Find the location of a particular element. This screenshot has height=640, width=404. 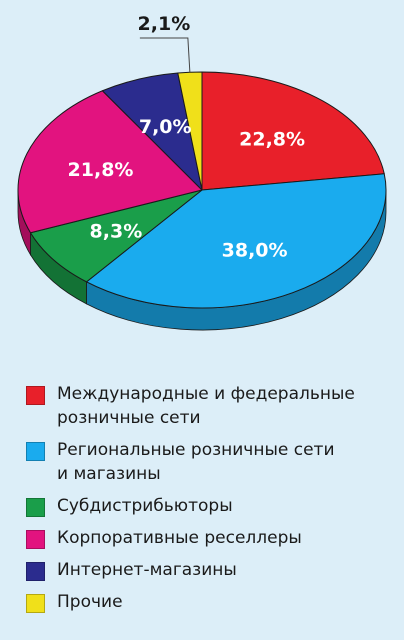

slice-value-label-2: 8,3% is located at coordinates (116, 231).